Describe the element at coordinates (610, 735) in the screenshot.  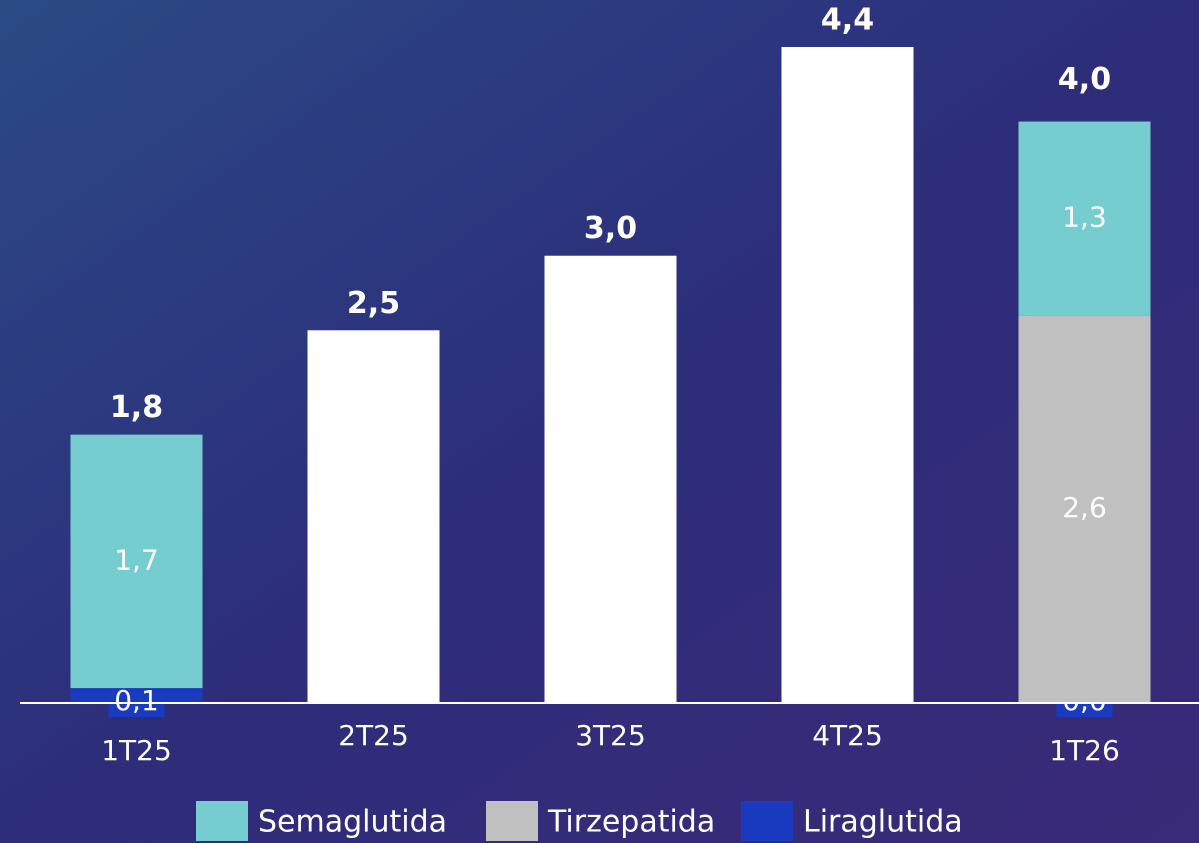
I see `x-tick-label: 3T25` at that location.